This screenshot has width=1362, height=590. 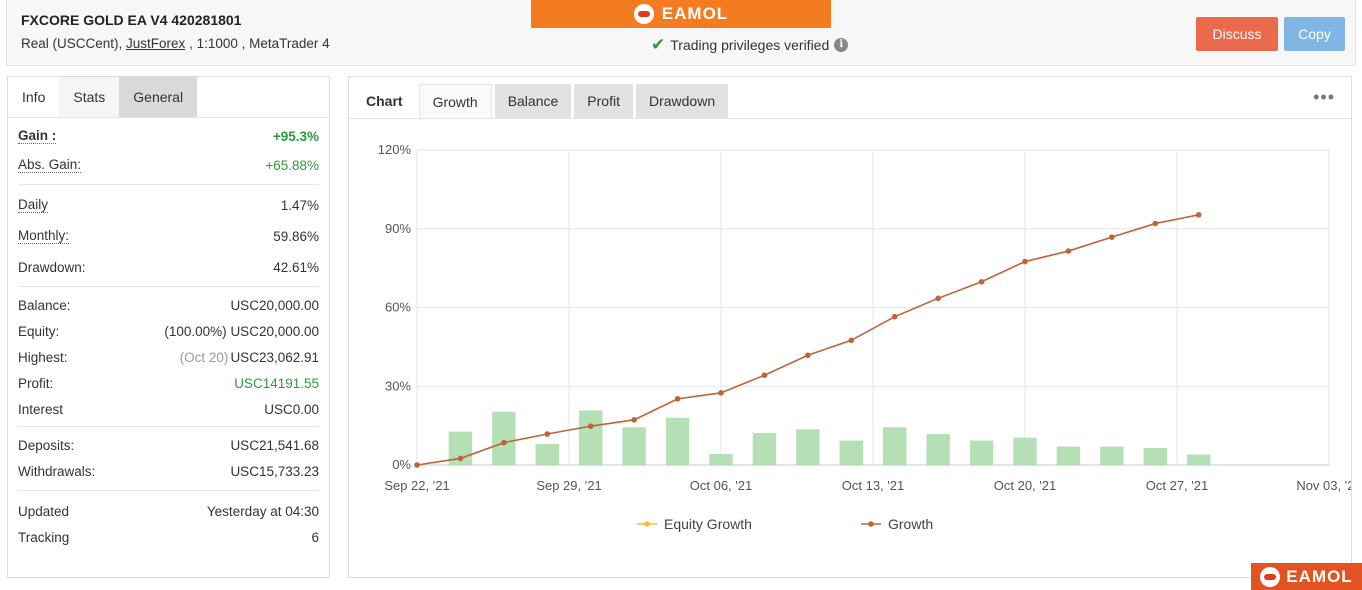 I want to click on x-tick-label: Nov 03, '21, so click(x=1323, y=485).